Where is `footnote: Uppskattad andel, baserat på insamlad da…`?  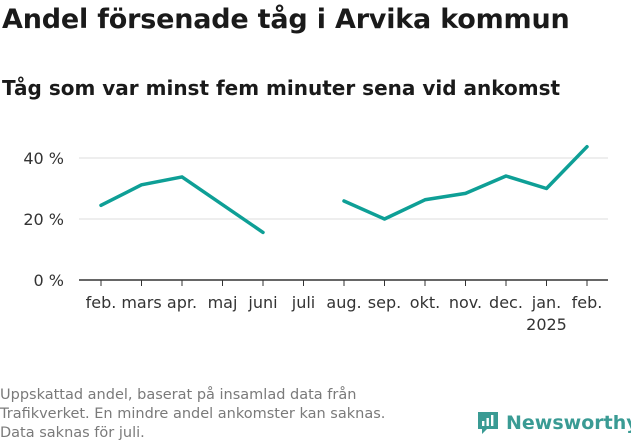
footnote: Uppskattad andel, baserat på insamlad da… is located at coordinates (220, 414).